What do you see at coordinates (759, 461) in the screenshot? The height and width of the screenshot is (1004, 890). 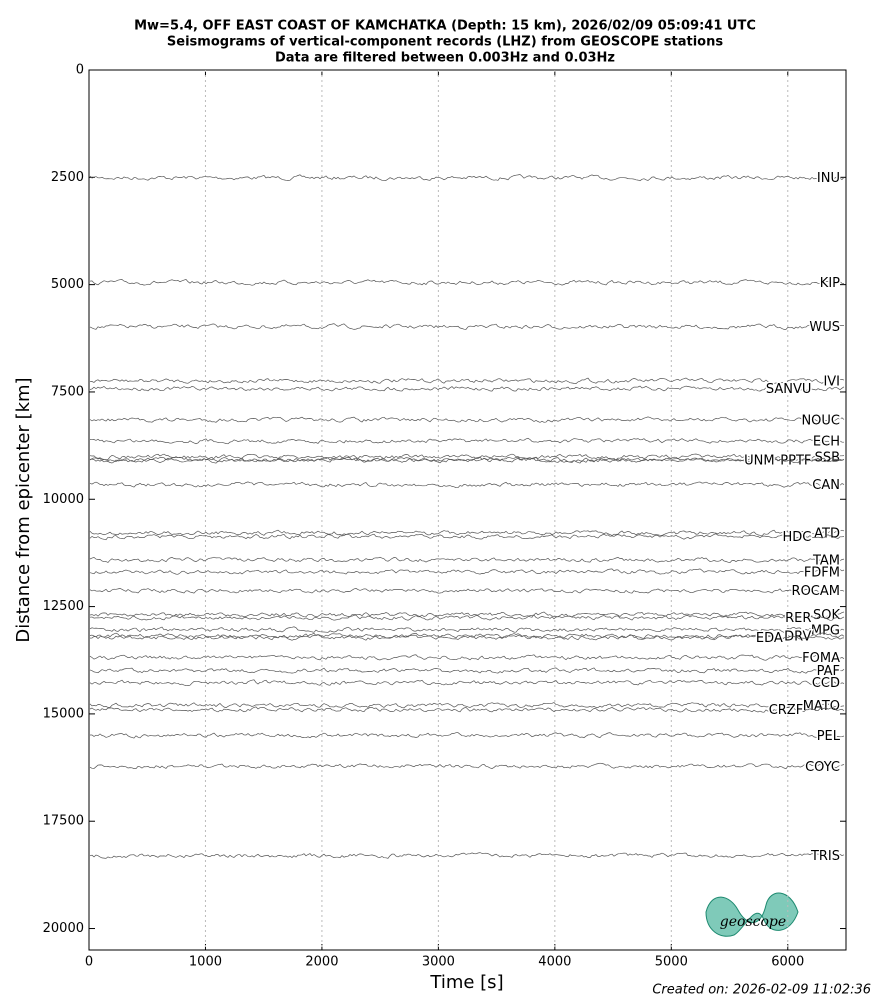 I see `station-label: UNM` at bounding box center [759, 461].